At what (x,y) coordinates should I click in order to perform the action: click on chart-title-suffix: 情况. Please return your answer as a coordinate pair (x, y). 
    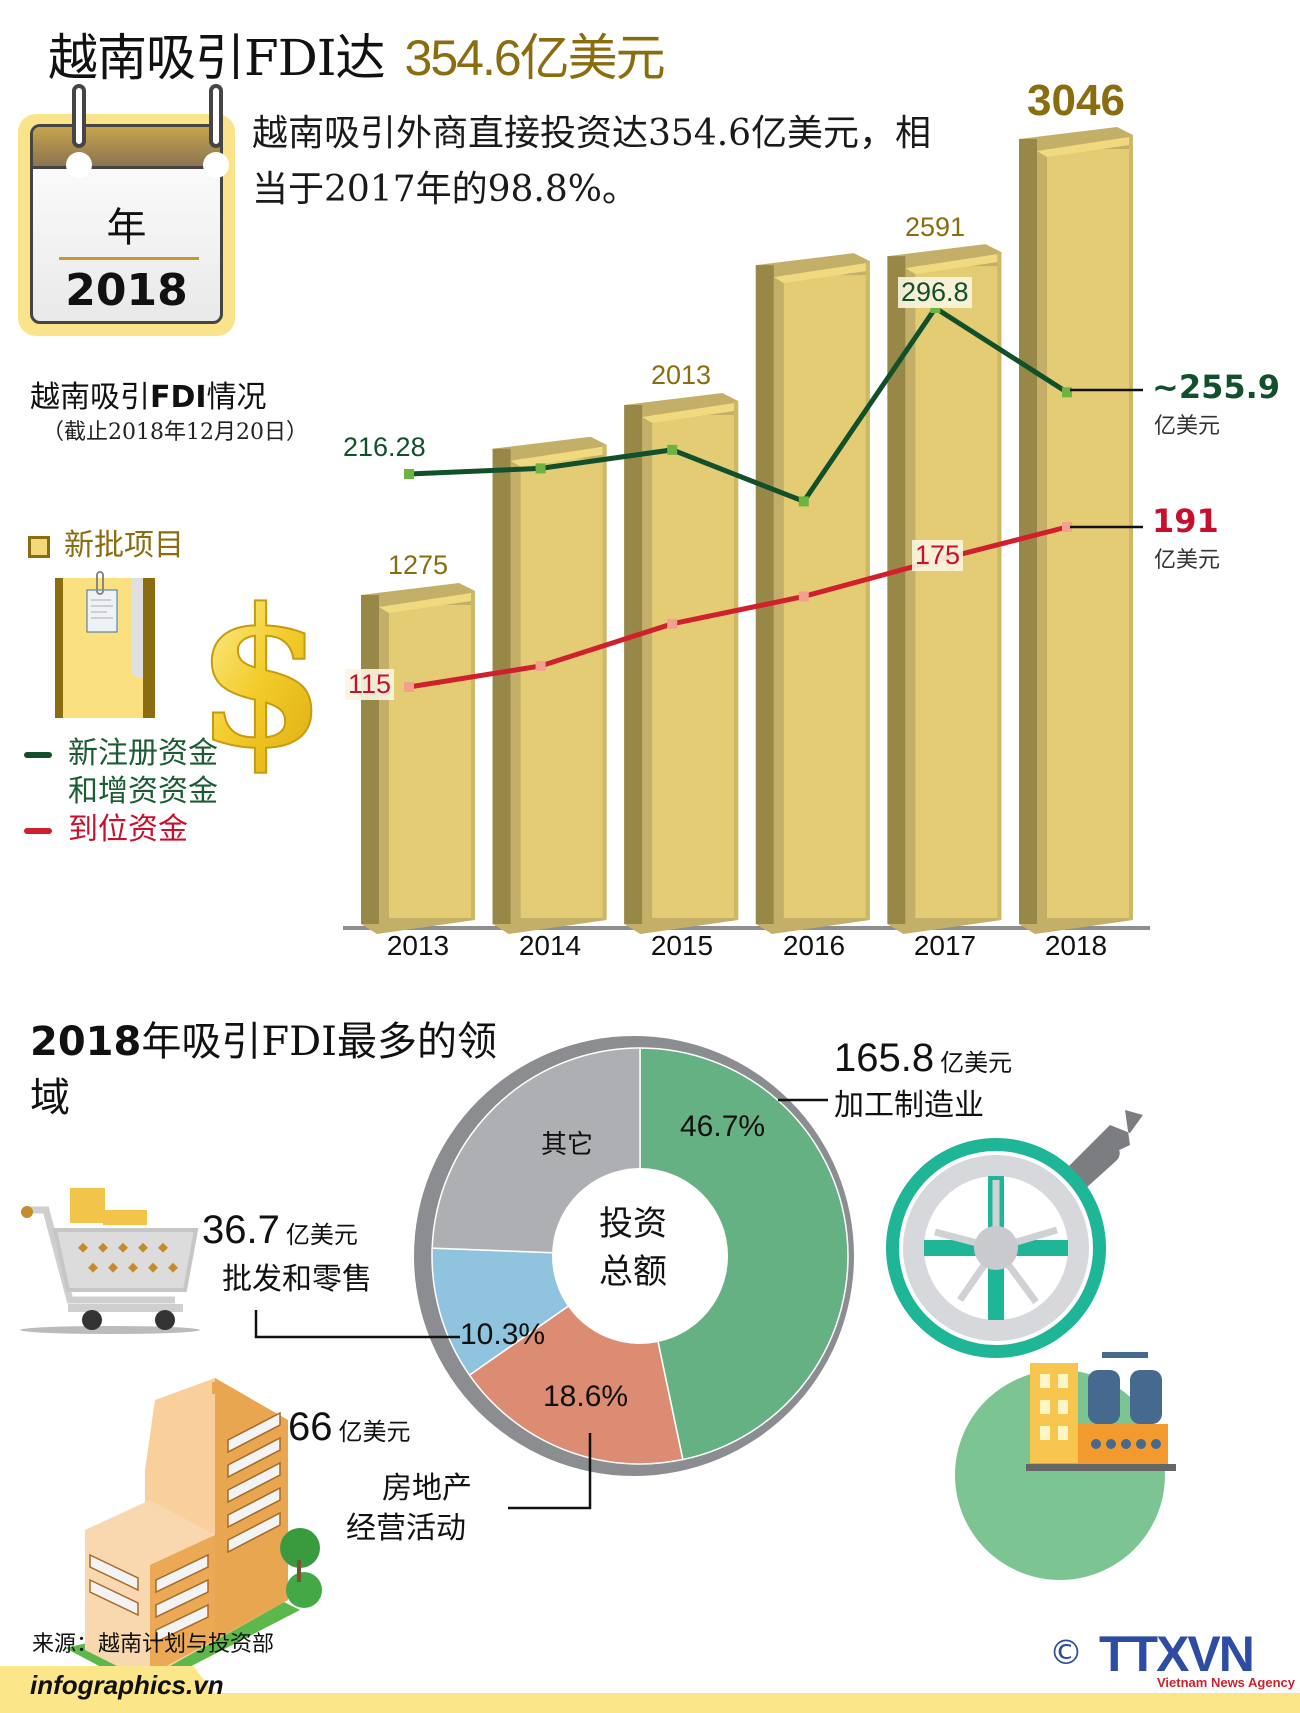
    Looking at the image, I should click on (236, 397).